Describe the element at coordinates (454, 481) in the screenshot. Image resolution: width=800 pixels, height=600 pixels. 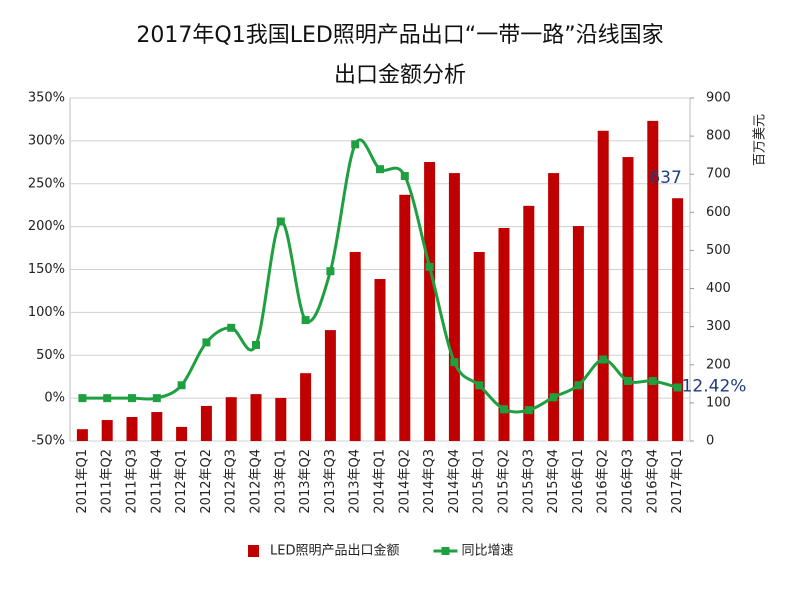
I see `x-tick-label: 2014年Q4` at that location.